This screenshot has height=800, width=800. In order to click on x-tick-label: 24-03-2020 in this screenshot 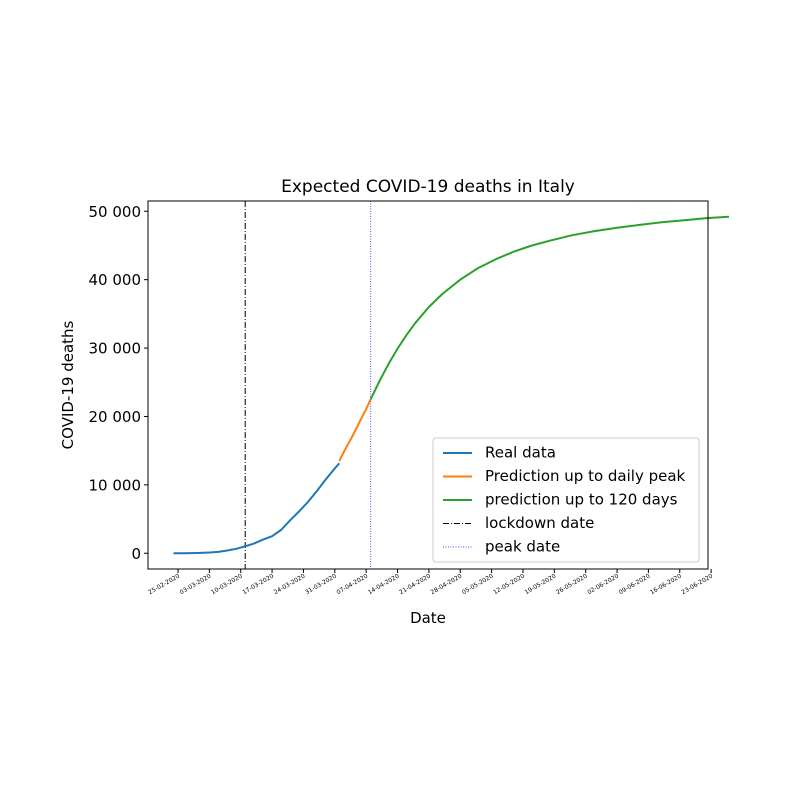, I will do `click(290, 585)`.